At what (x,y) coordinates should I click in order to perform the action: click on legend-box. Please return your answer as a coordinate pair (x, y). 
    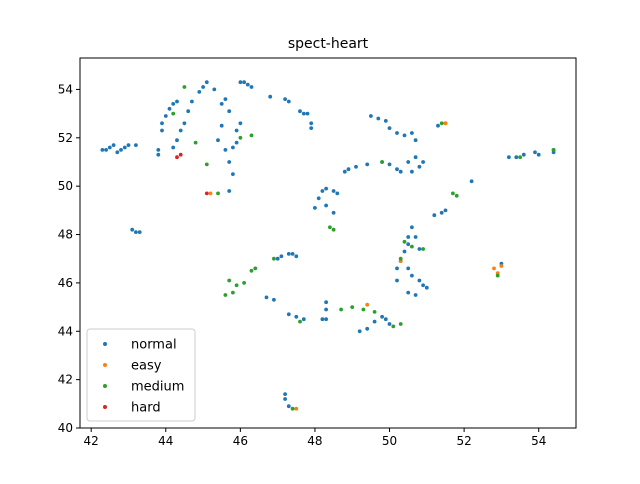
    Looking at the image, I should click on (141, 375).